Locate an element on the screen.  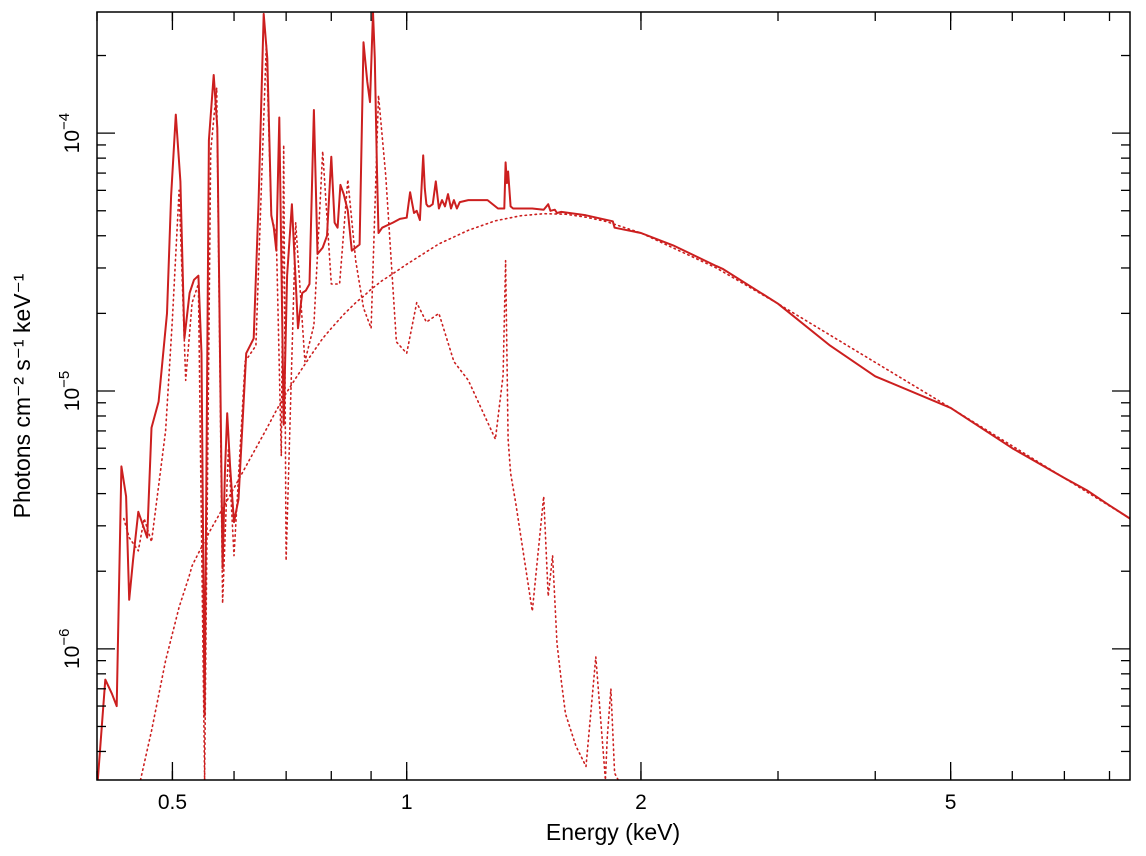
y-axis-label: Photons cm⁻² s⁻¹ keV⁻¹ is located at coordinates (22, 395).